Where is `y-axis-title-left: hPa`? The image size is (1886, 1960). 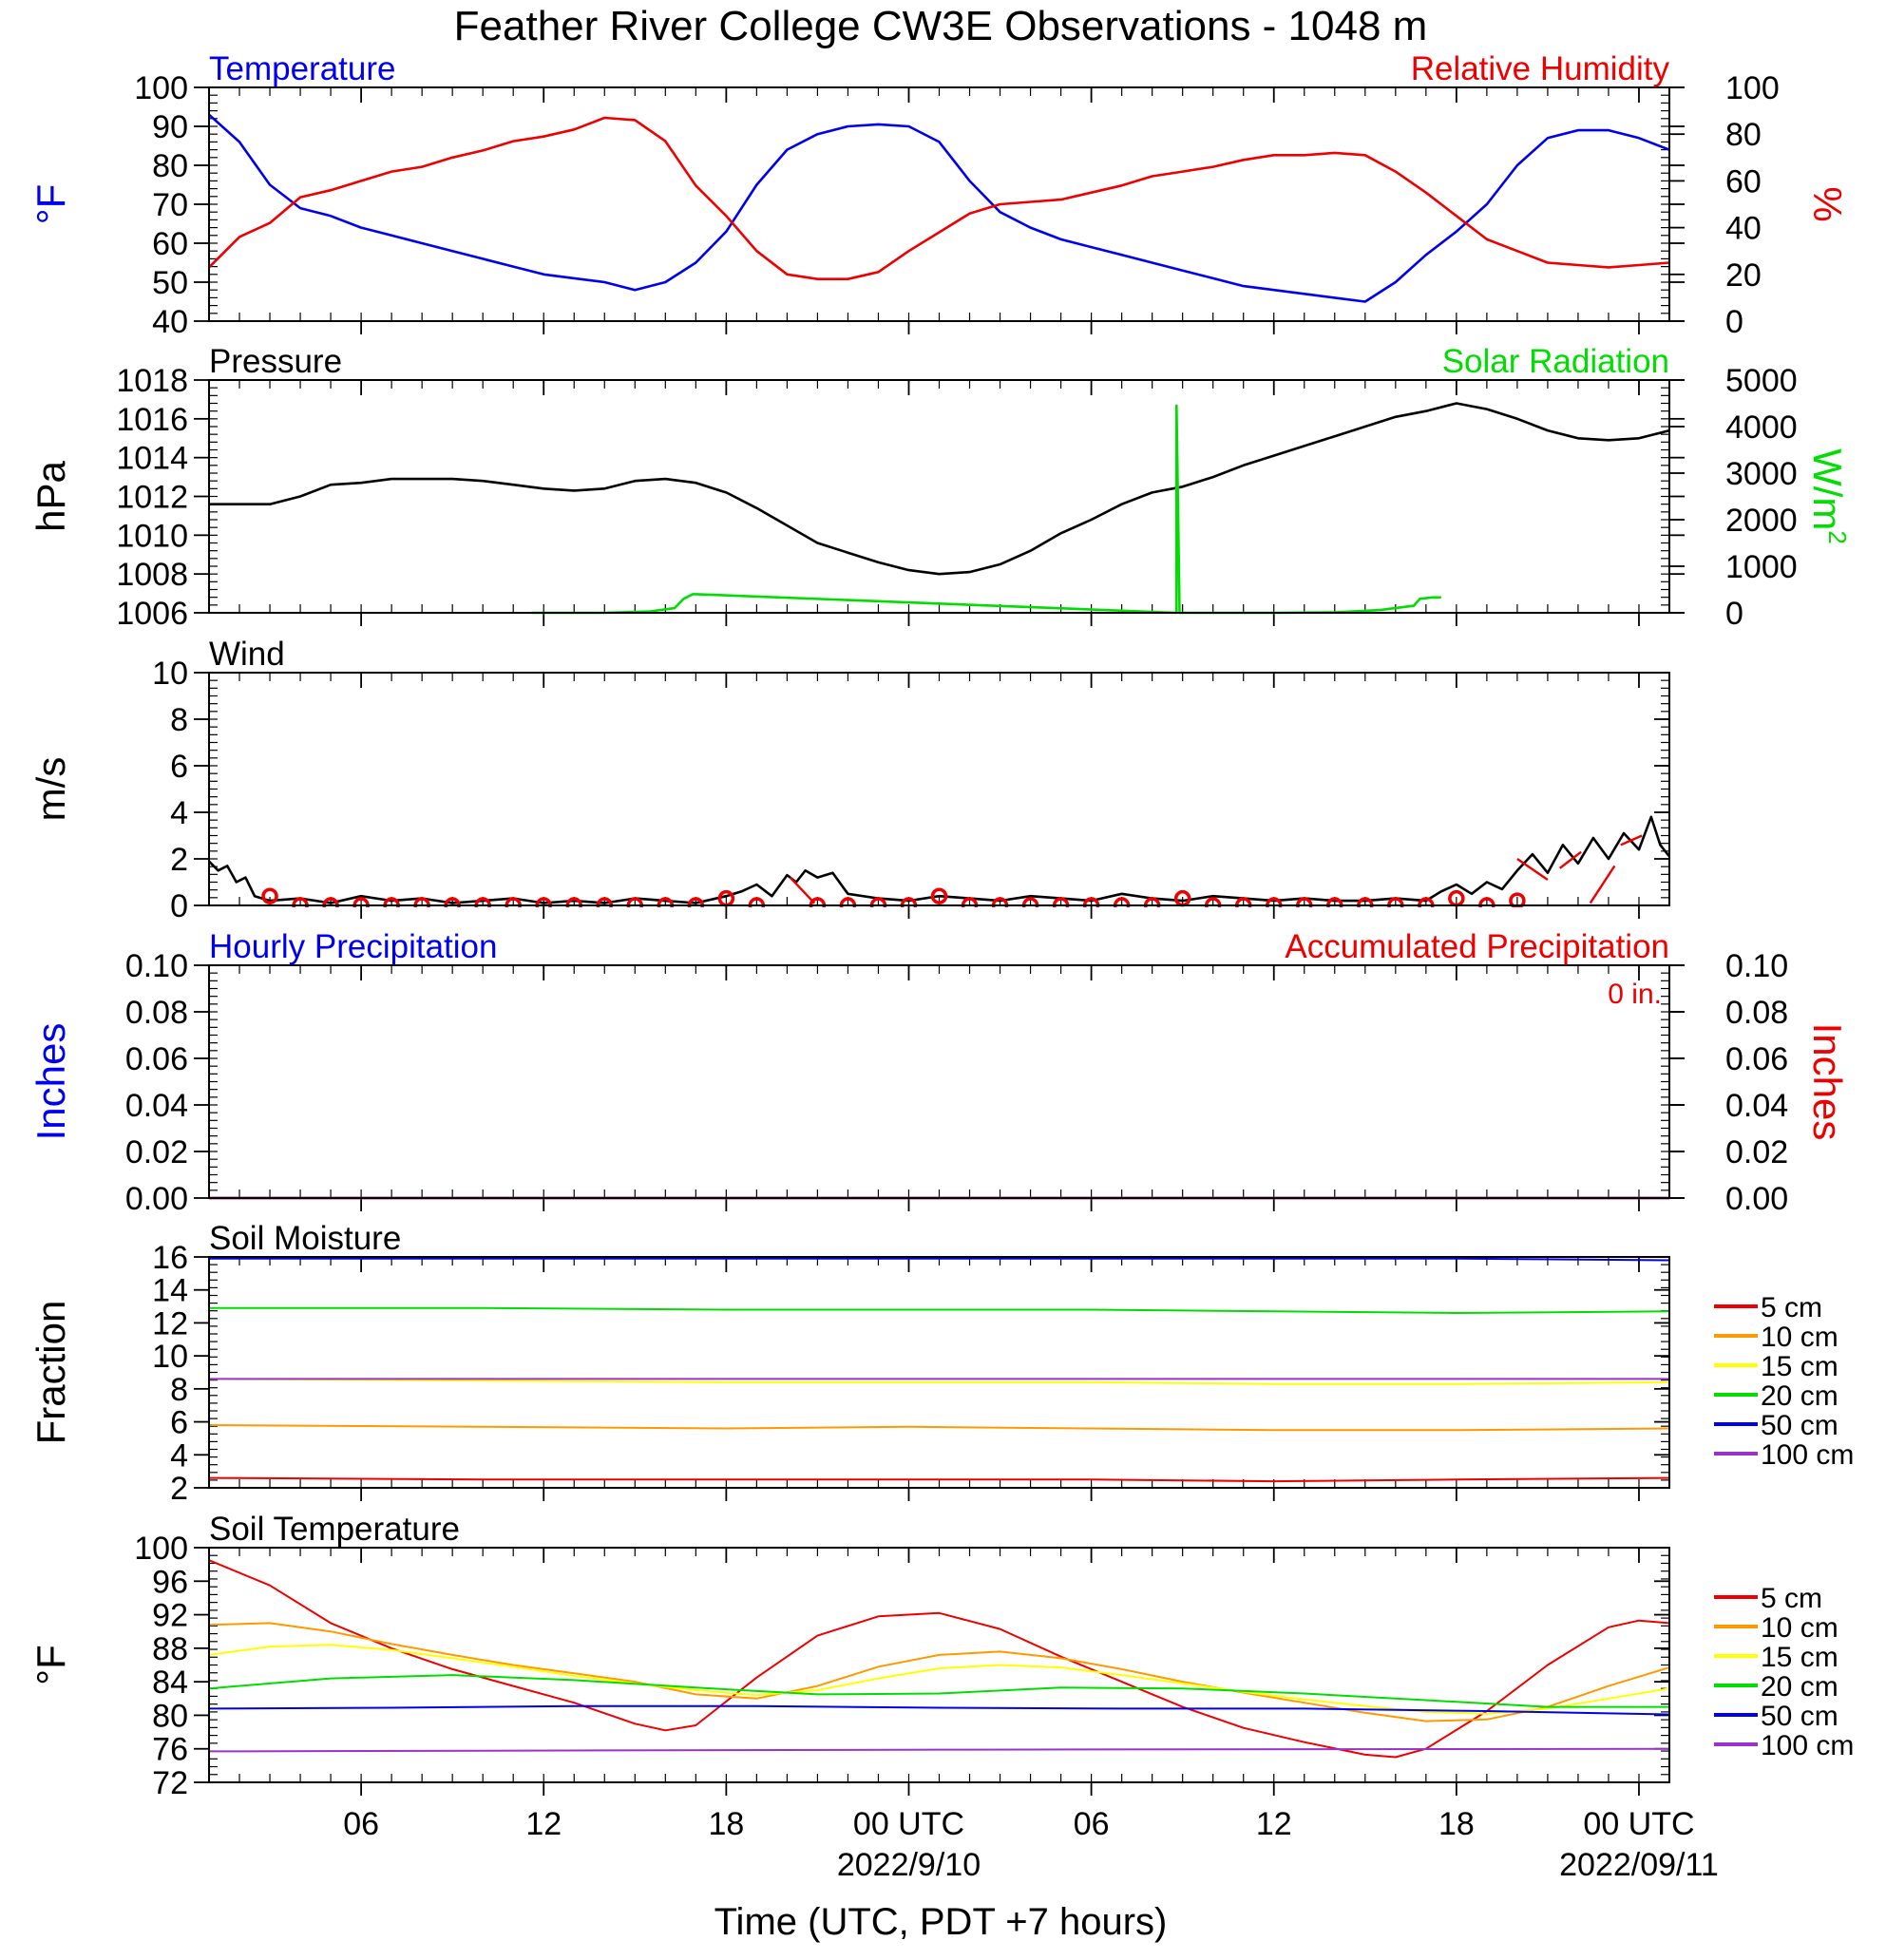 y-axis-title-left: hPa is located at coordinates (51, 495).